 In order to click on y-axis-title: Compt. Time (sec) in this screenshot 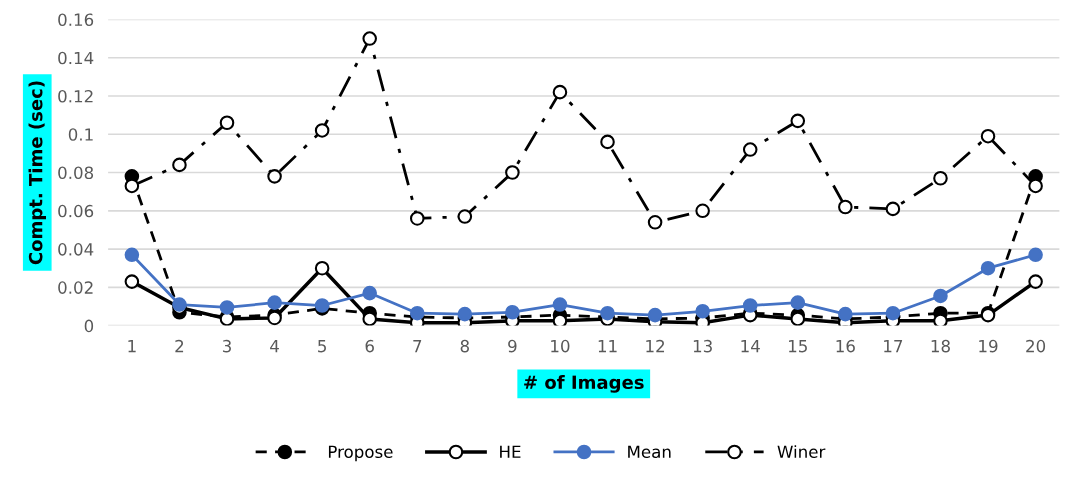, I will do `click(37, 173)`.